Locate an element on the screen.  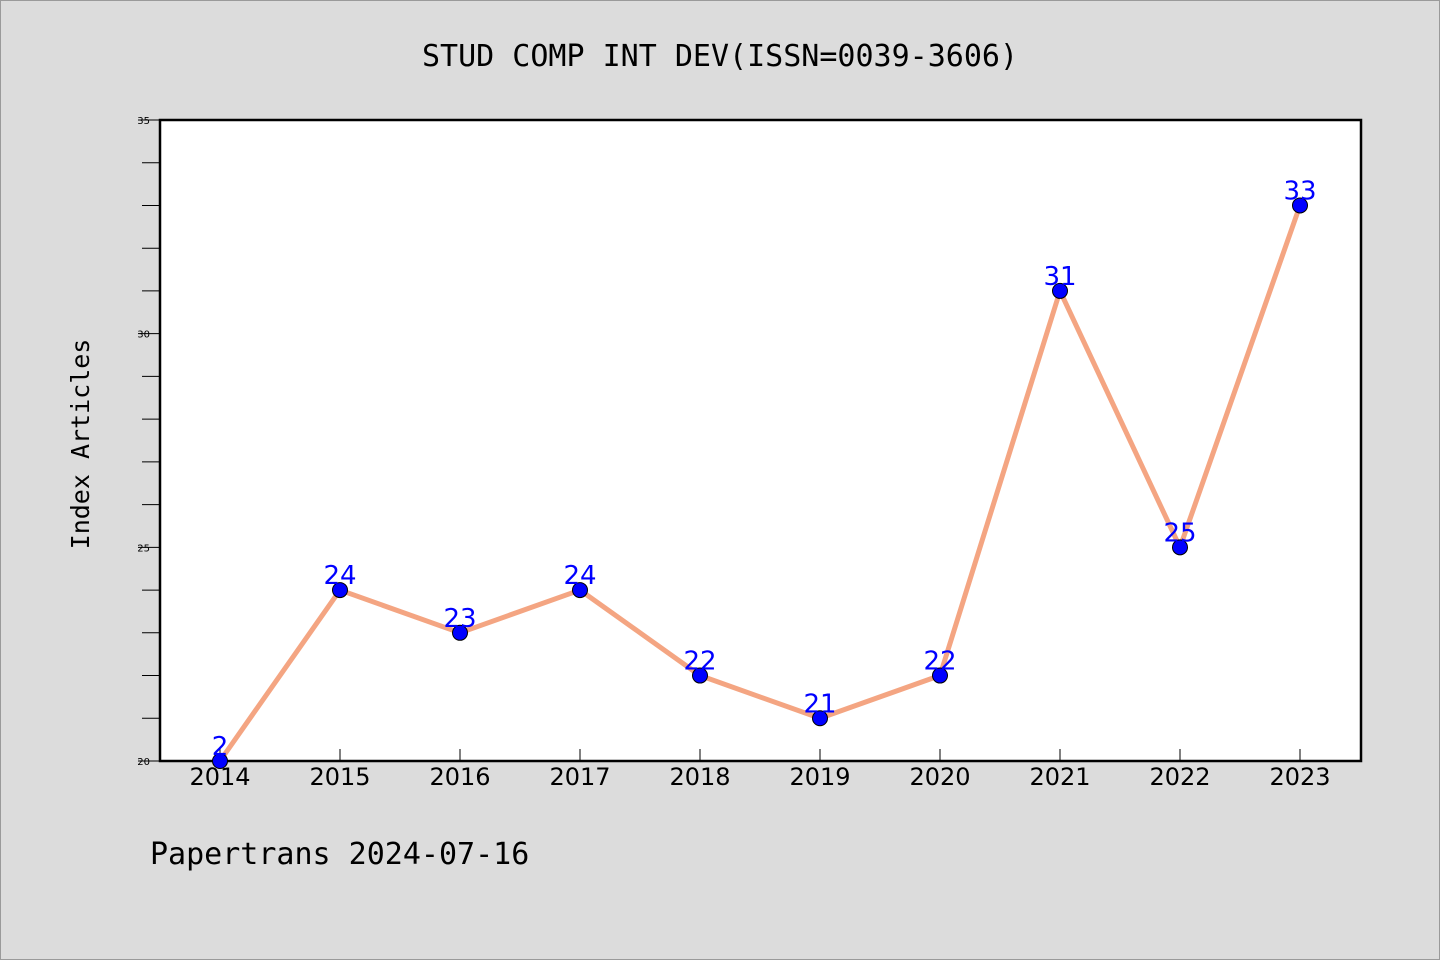
y-tick-label: 35 is located at coordinates (143, 121).